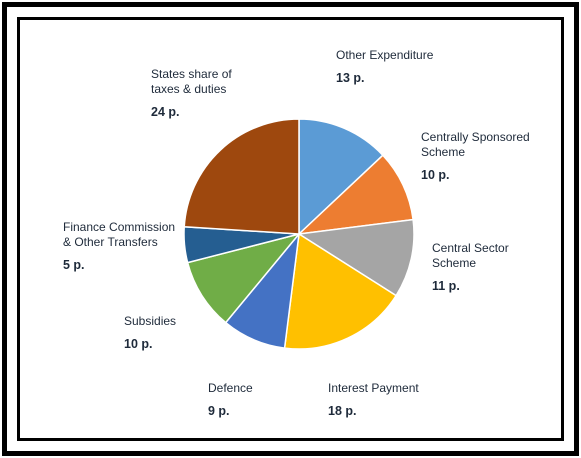 Image resolution: width=581 pixels, height=458 pixels. I want to click on slice-name-line: Finance Commission, so click(119, 227).